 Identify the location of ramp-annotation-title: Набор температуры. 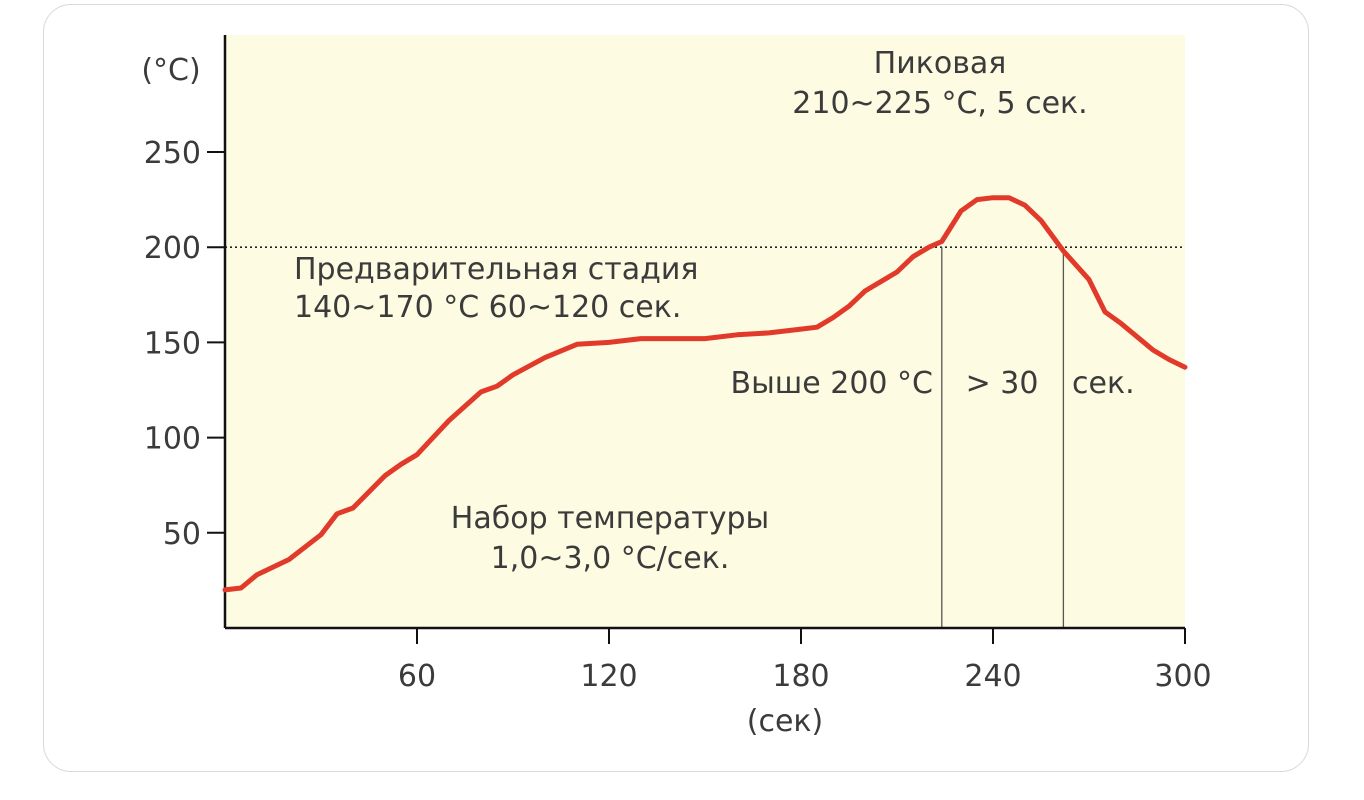
(610, 518).